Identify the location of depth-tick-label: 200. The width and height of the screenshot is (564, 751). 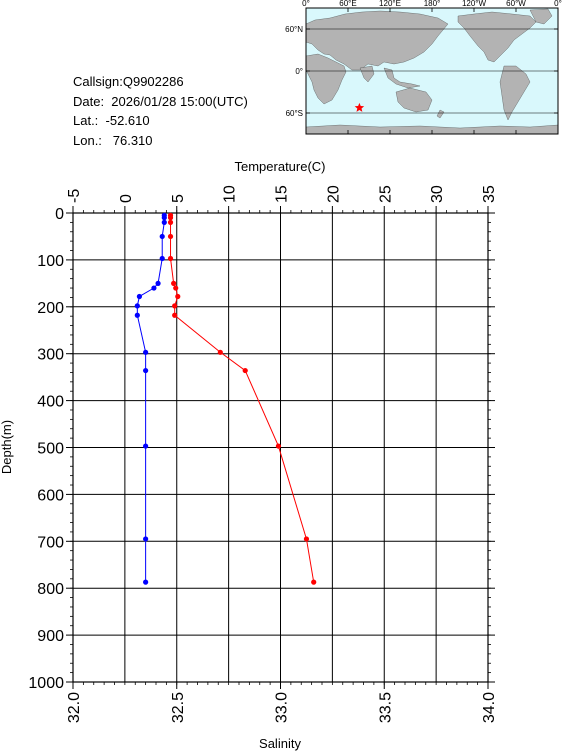
(50, 308).